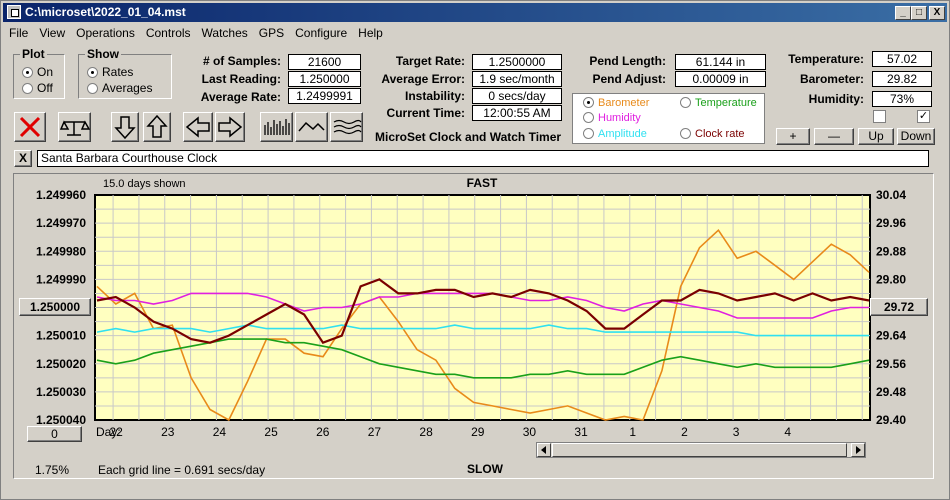 The height and width of the screenshot is (500, 950). I want to click on percent-readout: 1.75%, so click(52, 470).